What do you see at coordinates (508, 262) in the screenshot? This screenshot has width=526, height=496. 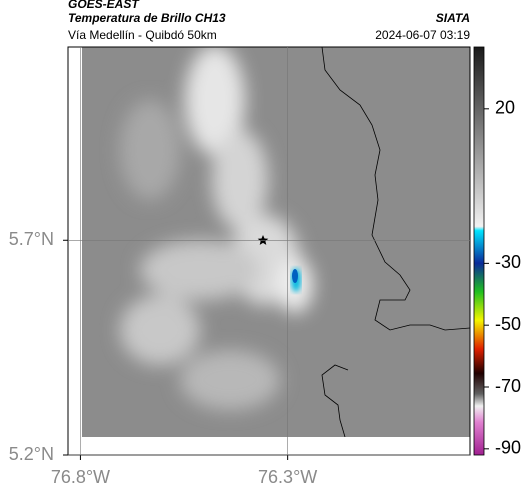 I see `colorbar-tick-label: -30` at bounding box center [508, 262].